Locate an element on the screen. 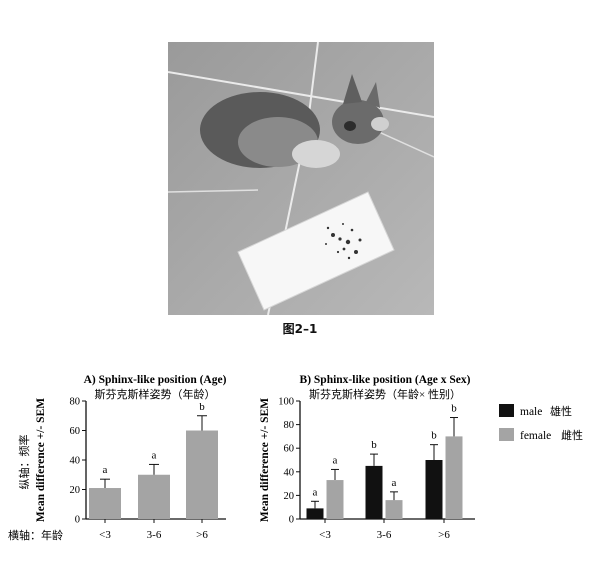  figure-caption: 图2–1 is located at coordinates (300, 329).